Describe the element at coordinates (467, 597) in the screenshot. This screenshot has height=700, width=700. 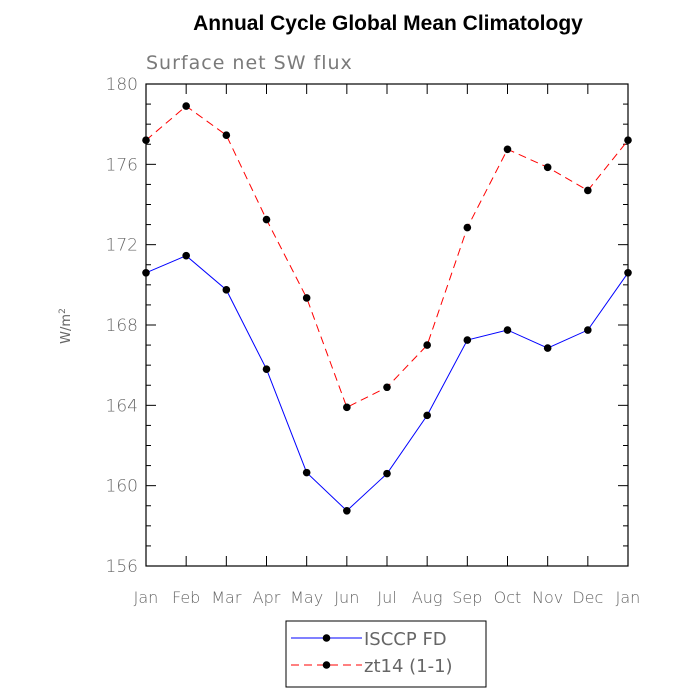
I see `x-tick-label-sep: Sep` at that location.